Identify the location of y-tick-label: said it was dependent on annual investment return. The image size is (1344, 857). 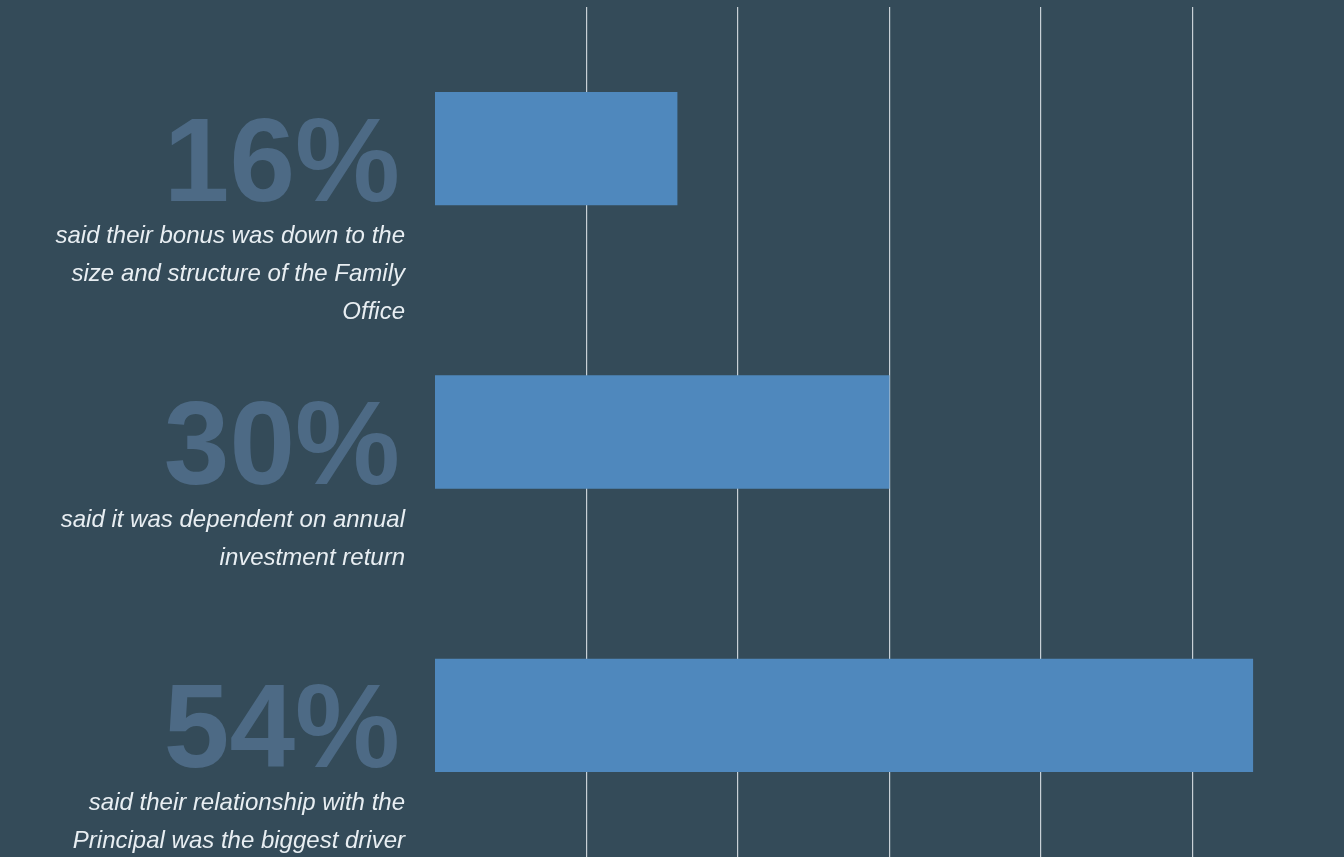
(233, 537).